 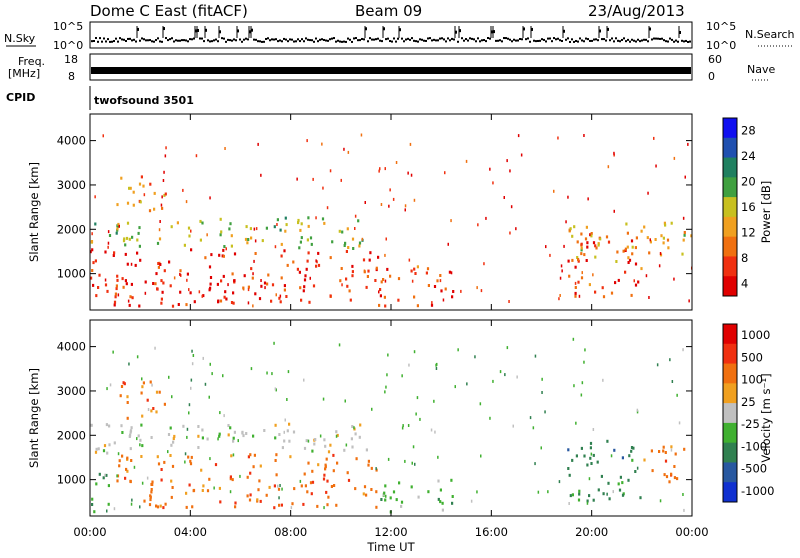 What do you see at coordinates (748, 182) in the screenshot?
I see `colorbar-tick-label: 20` at bounding box center [748, 182].